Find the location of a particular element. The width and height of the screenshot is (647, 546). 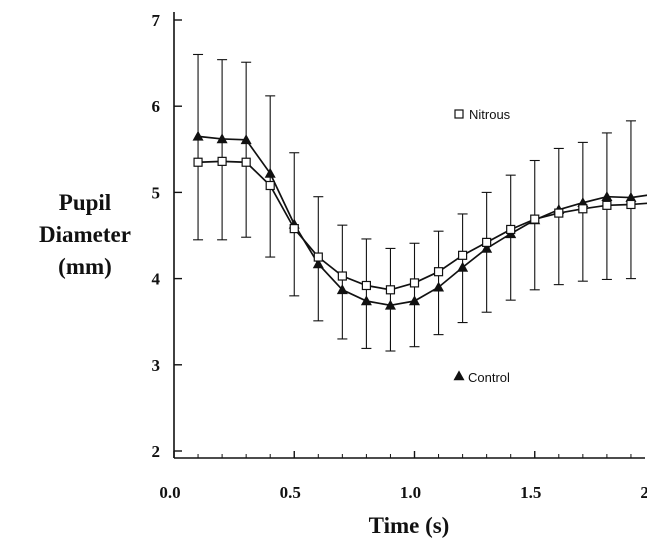

legend-nitrous-label: Nitrous is located at coordinates (490, 114).